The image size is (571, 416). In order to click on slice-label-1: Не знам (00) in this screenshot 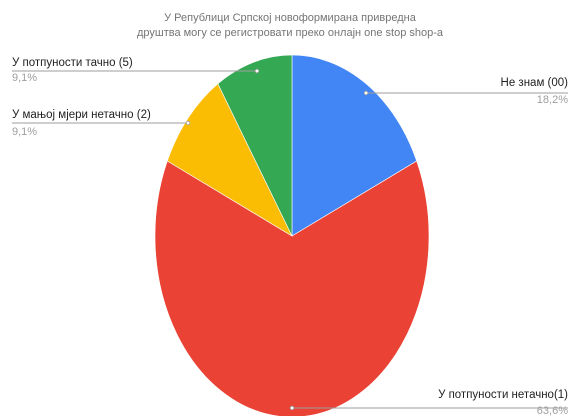, I will do `click(535, 83)`.